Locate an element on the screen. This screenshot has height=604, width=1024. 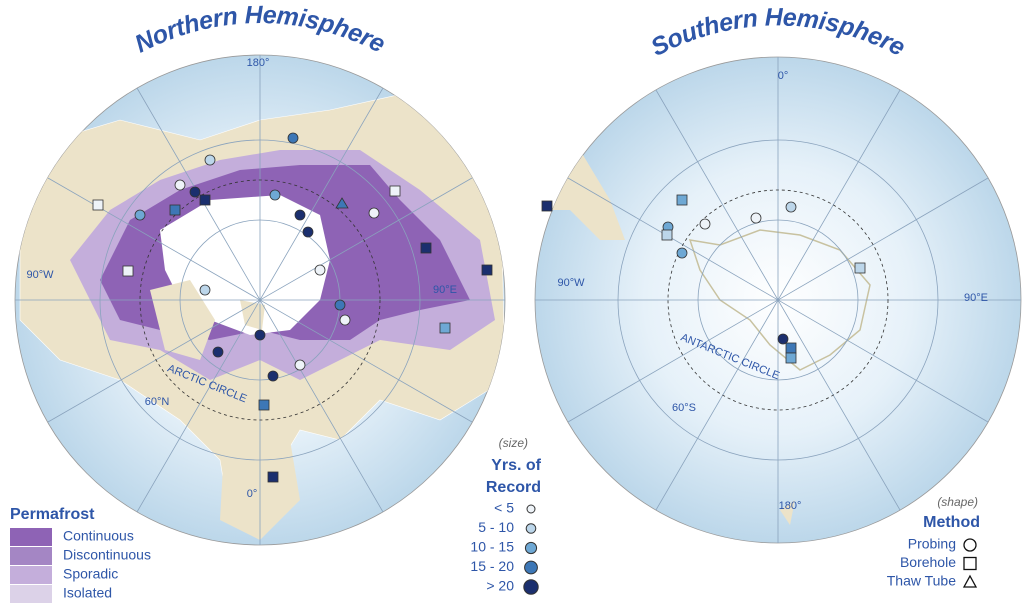
legend-title: Record is located at coordinates (513, 487).